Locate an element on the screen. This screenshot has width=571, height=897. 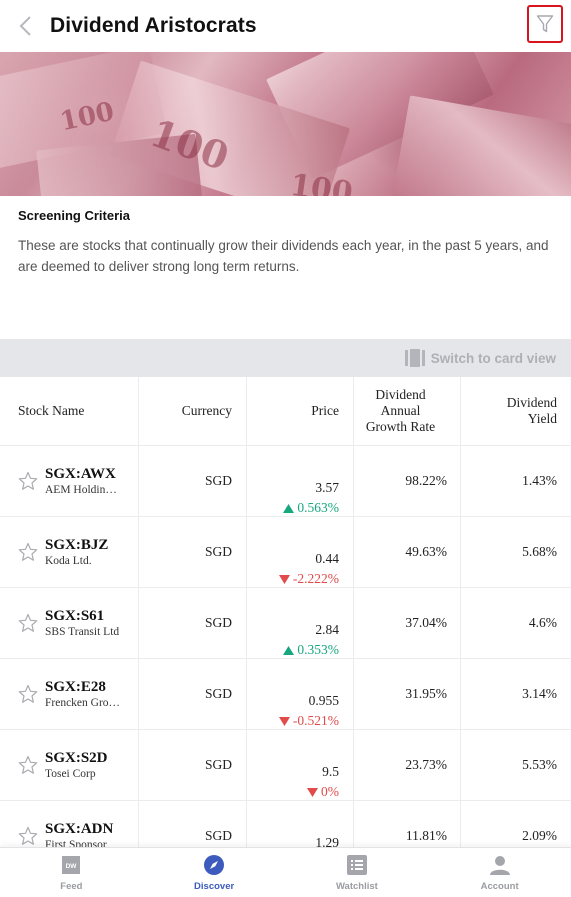
stock-ticker: SGX:S2D is located at coordinates (76, 758).